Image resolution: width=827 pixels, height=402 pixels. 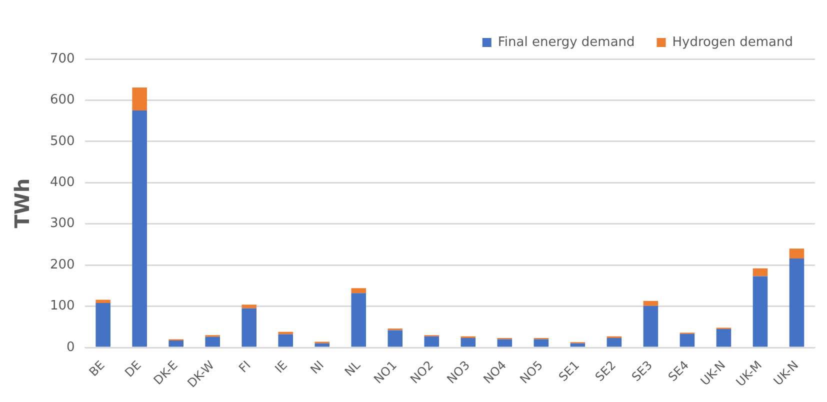 I want to click on y-tick-label: 0, so click(x=70, y=347).